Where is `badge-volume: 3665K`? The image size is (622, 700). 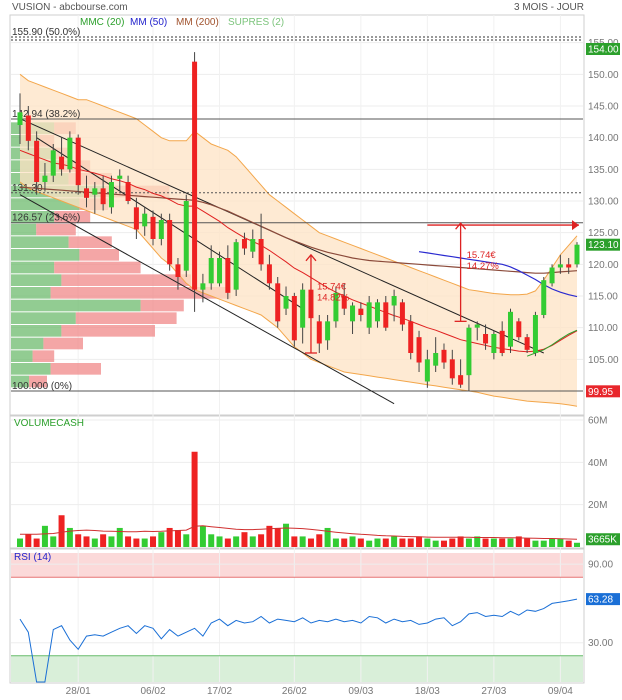 badge-volume: 3665K is located at coordinates (603, 539).